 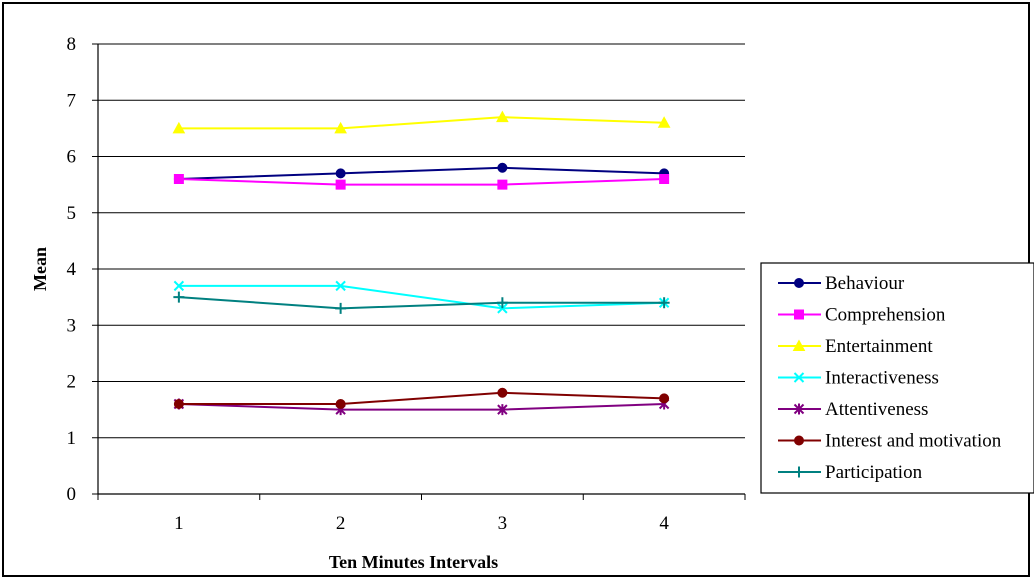 I want to click on legend-label: Entertainment, so click(x=879, y=346).